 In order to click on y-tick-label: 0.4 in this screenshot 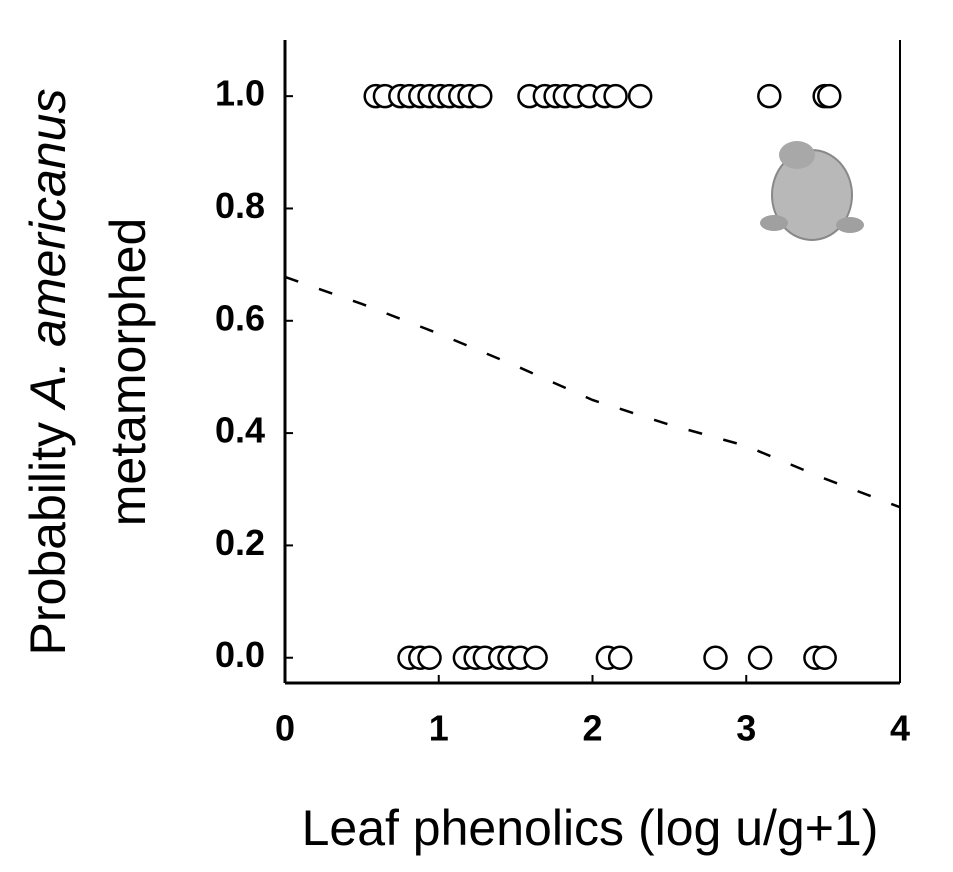, I will do `click(240, 430)`.